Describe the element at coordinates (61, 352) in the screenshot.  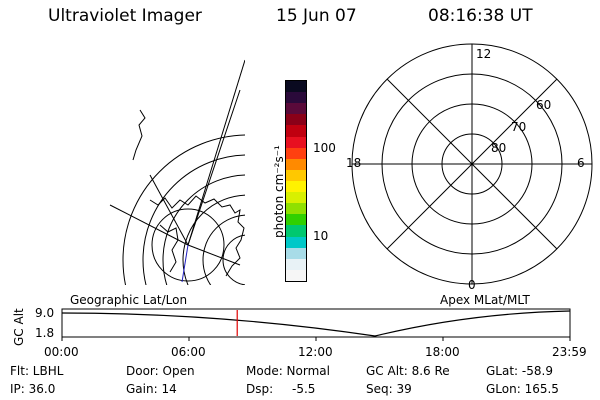
I see `time-tick-0000: 00:00` at that location.